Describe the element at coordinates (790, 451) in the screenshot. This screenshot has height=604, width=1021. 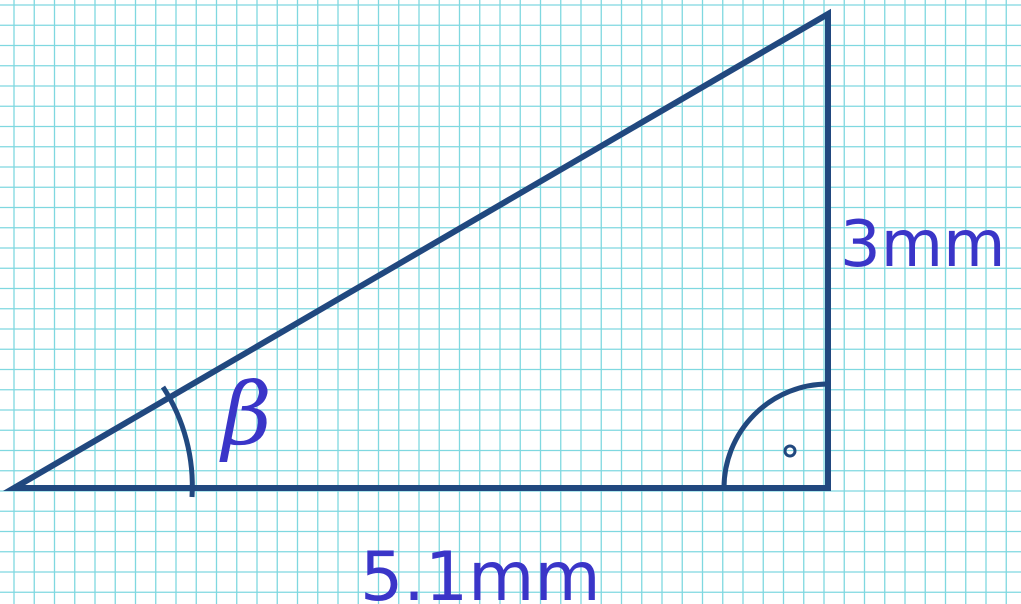
I see `right-angle-dot` at that location.